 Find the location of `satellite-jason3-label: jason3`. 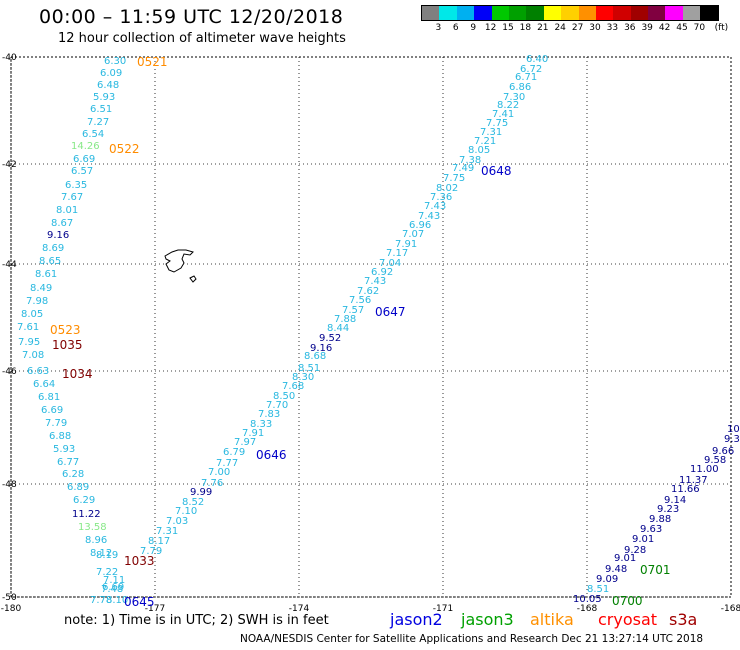

satellite-jason3-label: jason3 is located at coordinates (487, 619).